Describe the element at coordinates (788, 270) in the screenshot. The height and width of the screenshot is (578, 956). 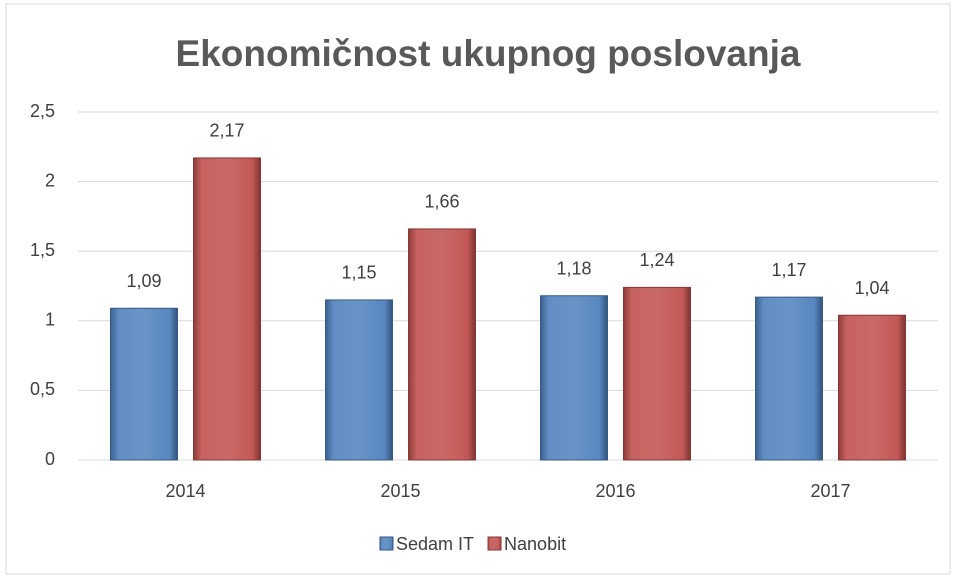
I see `data-label: 1,17` at that location.